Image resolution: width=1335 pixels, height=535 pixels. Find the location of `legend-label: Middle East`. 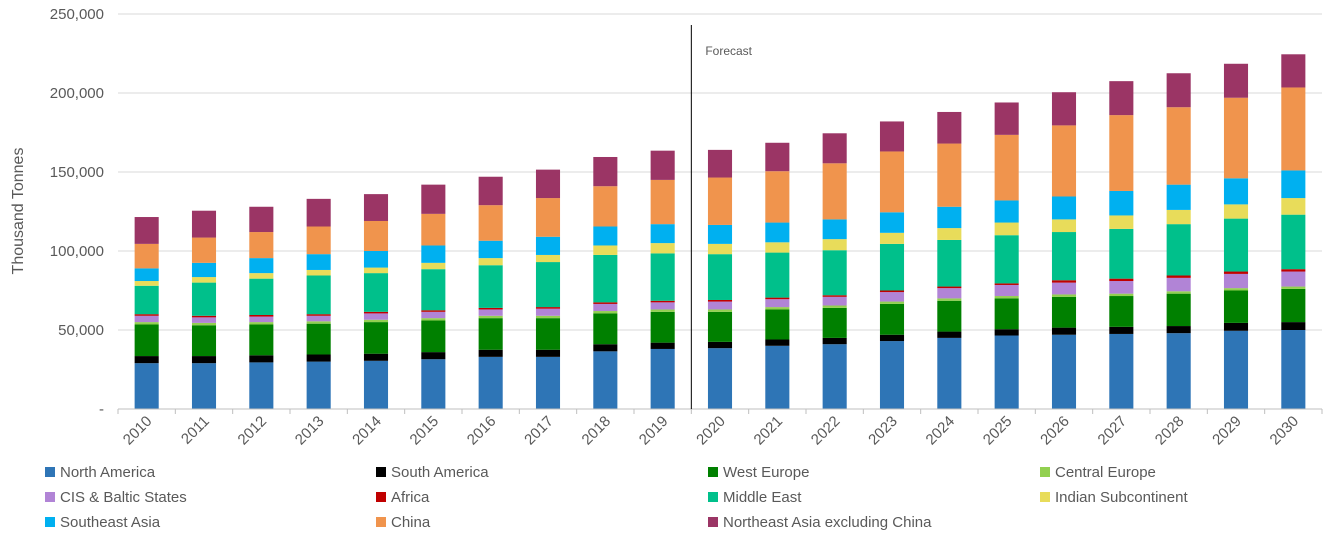

legend-label: Middle East is located at coordinates (762, 497).